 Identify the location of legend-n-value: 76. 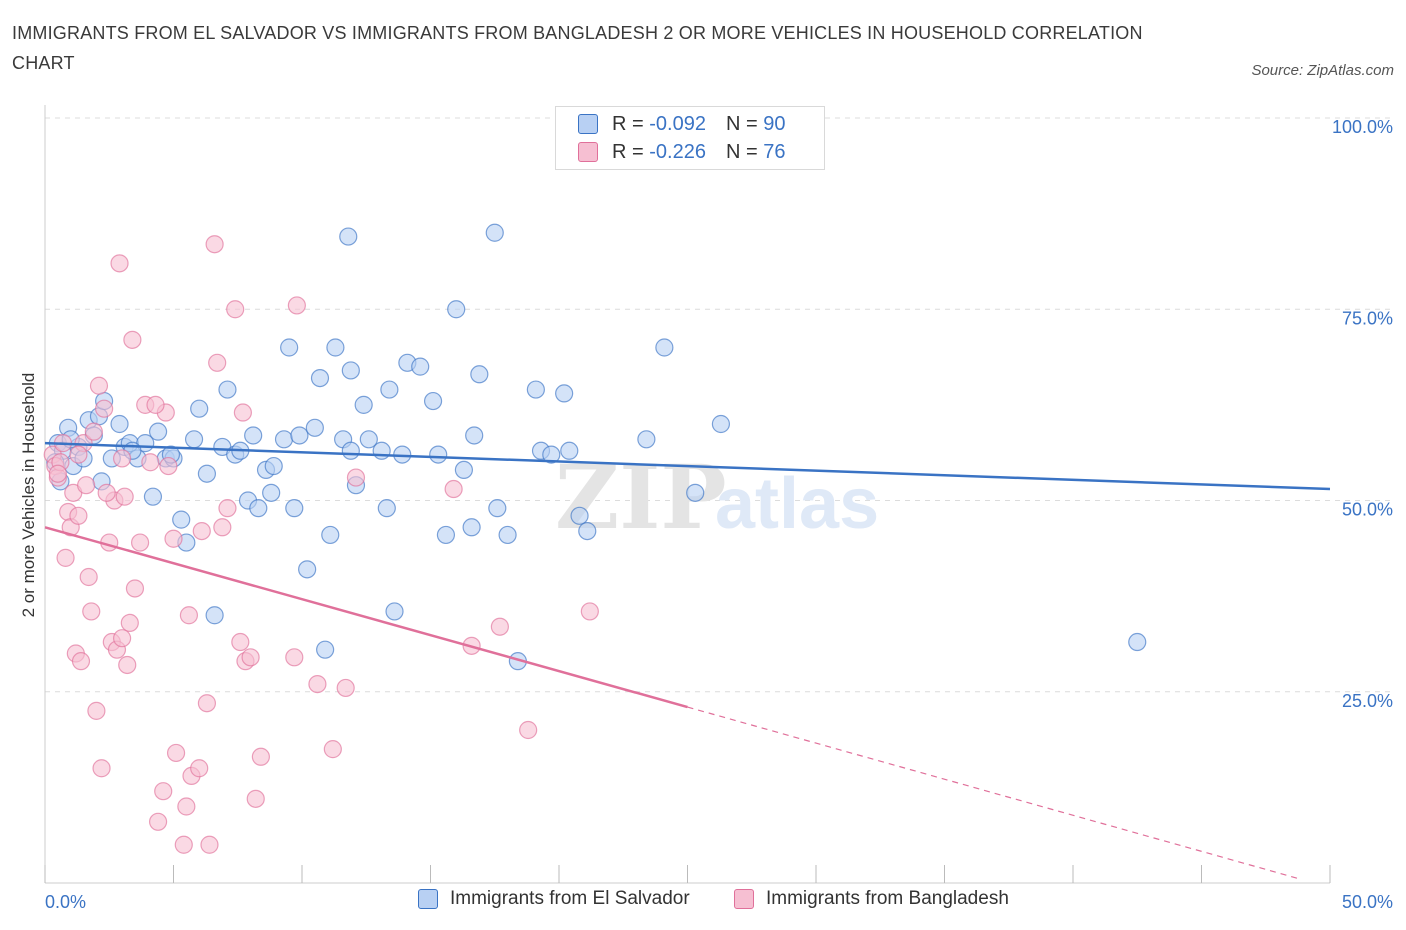
(774, 151).